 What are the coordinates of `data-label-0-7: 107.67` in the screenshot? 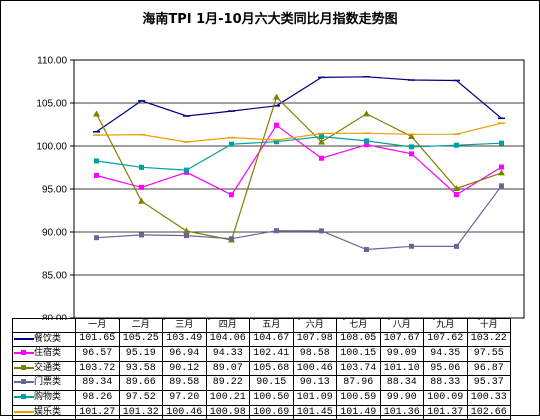 It's located at (401, 339).